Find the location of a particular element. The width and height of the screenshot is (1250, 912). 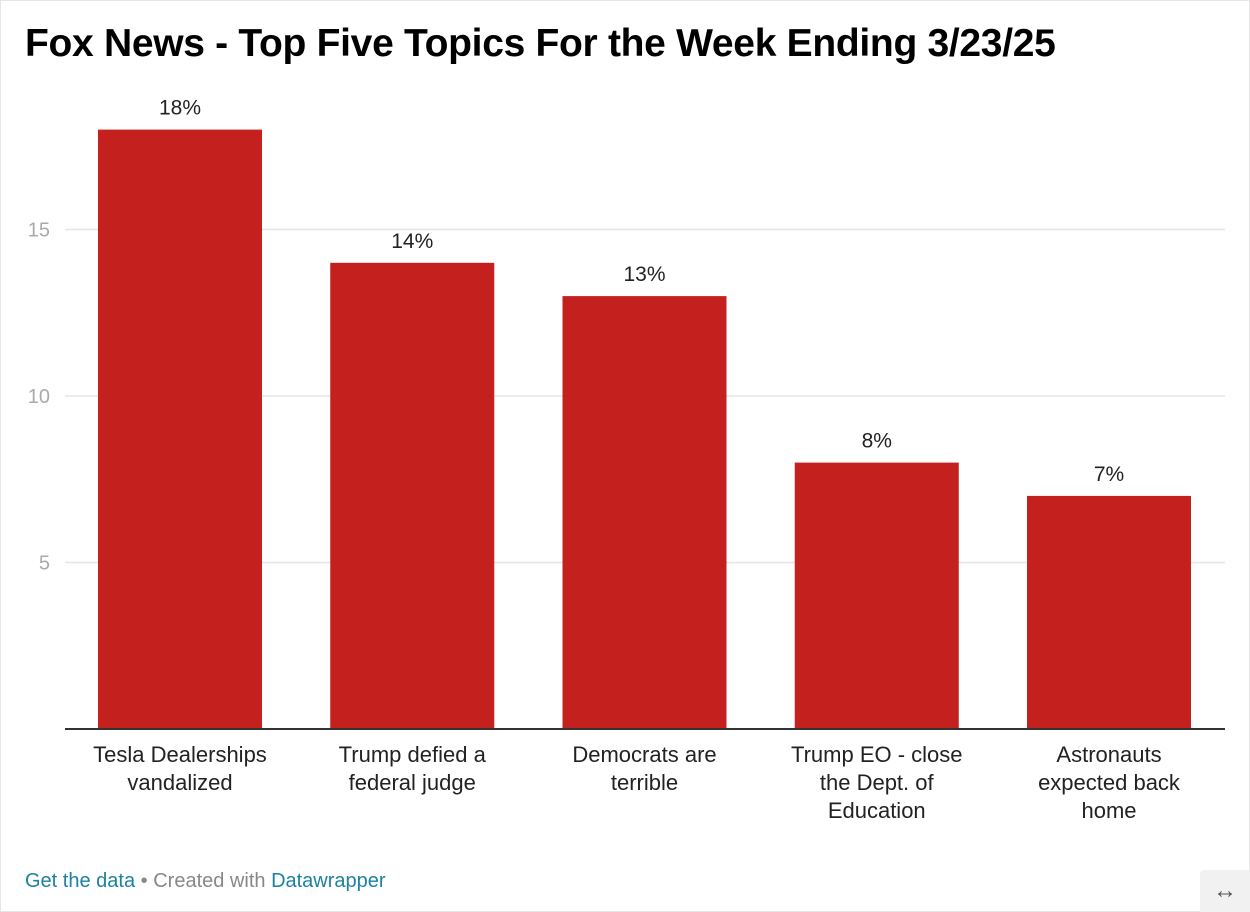

category-label-line: Astronauts is located at coordinates (1108, 754).